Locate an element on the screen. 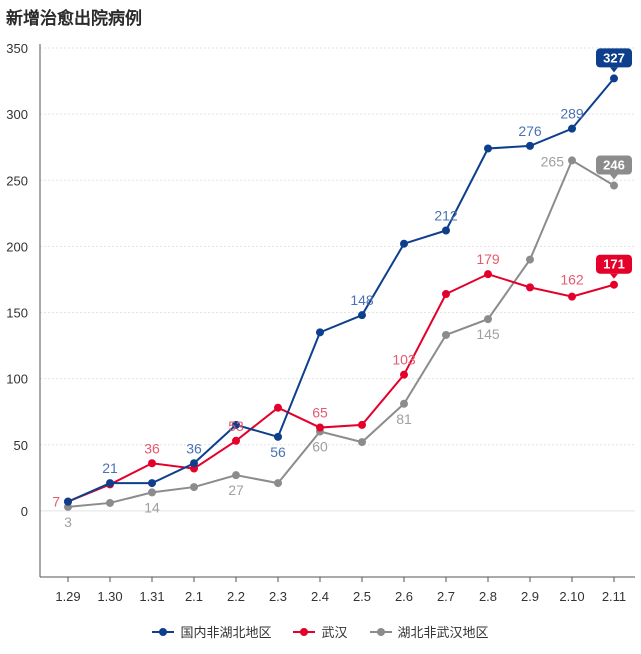 This screenshot has height=654, width=641. data-label: 53 is located at coordinates (236, 426).